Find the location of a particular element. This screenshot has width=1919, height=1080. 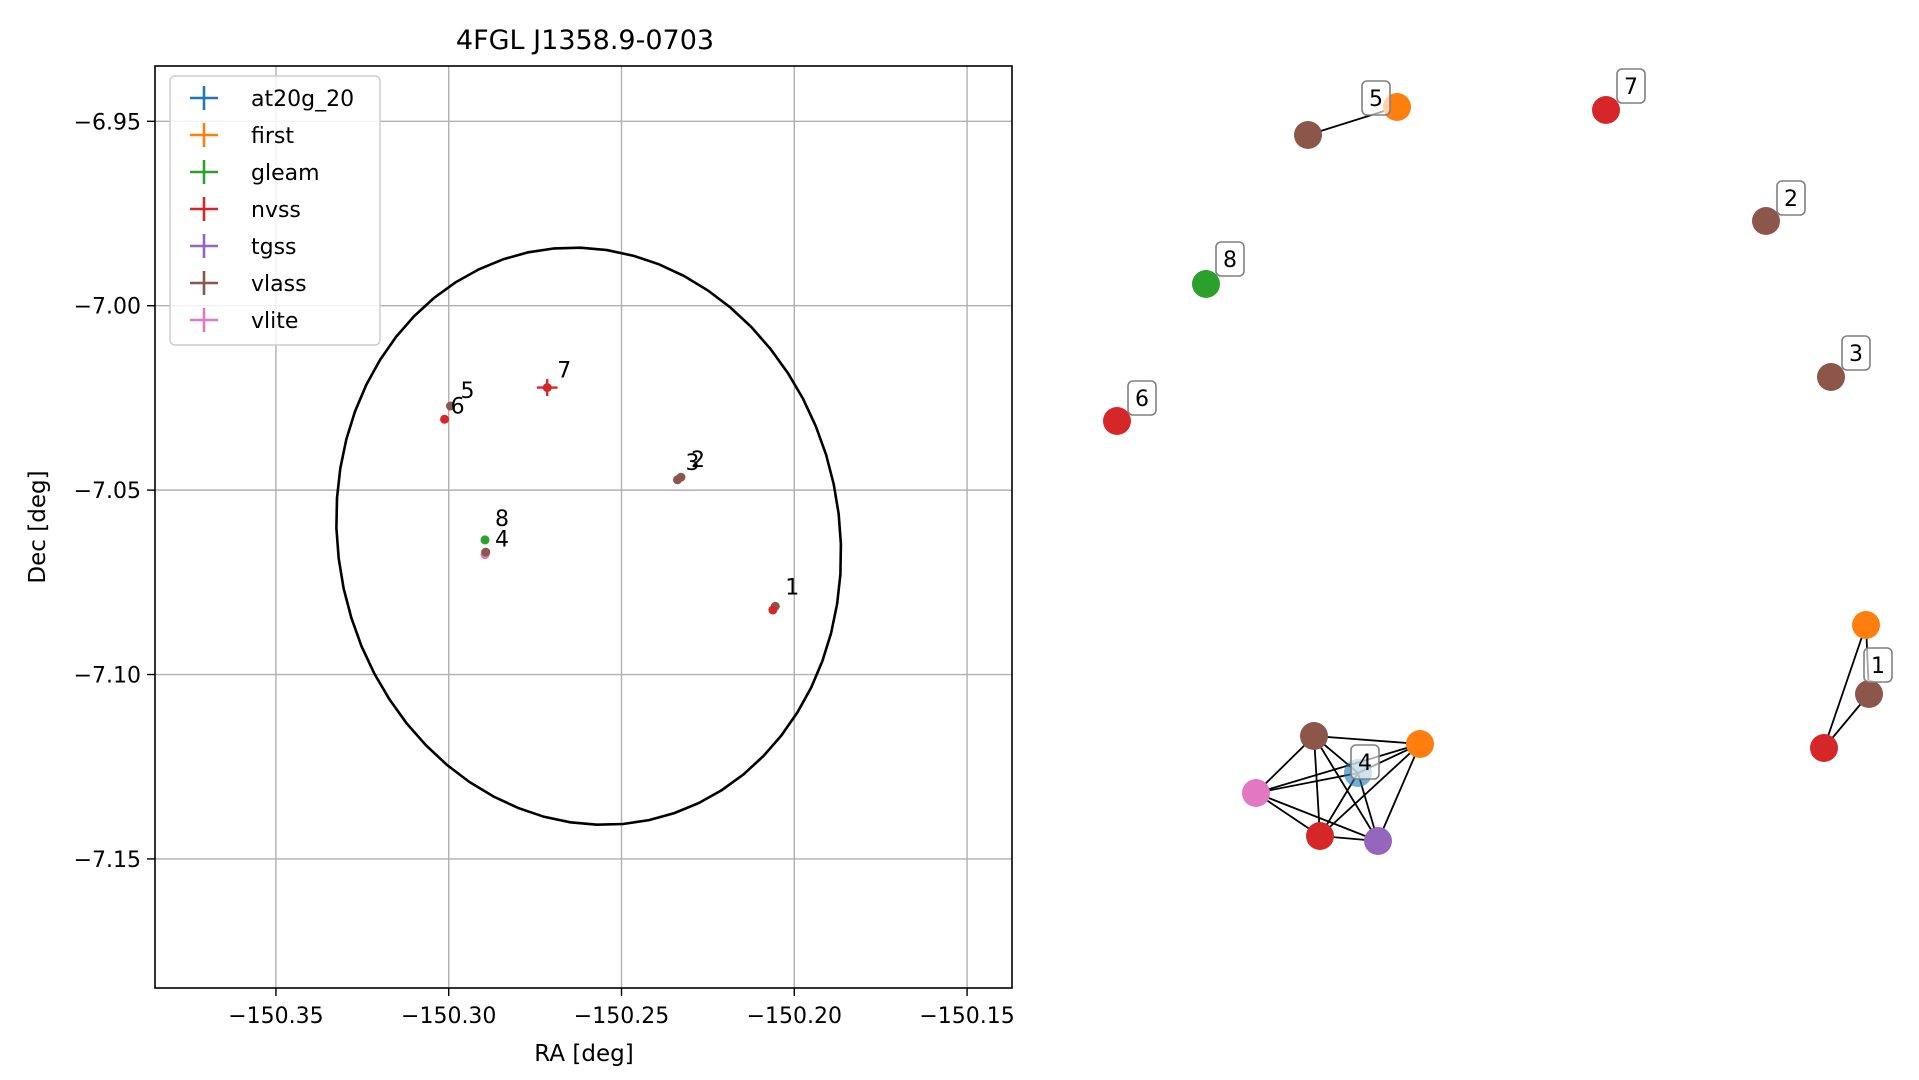

graph-node-label: 3 is located at coordinates (1856, 353).